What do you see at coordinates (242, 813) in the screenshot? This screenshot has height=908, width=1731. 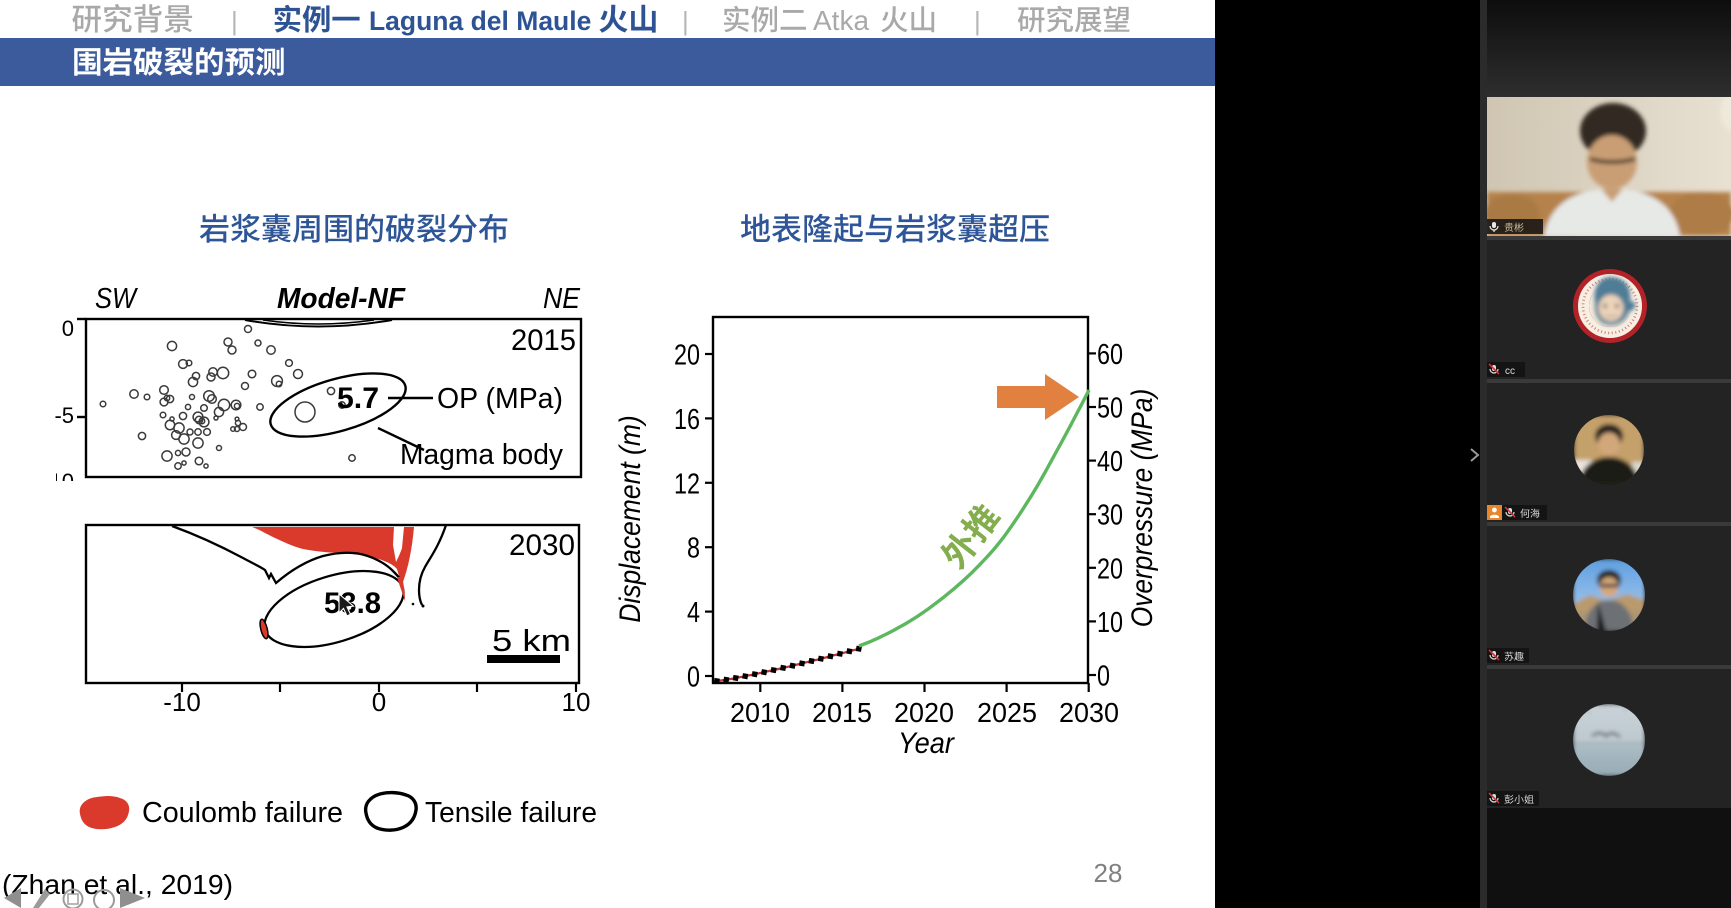 I see `svg-text: Coulomb failure` at bounding box center [242, 813].